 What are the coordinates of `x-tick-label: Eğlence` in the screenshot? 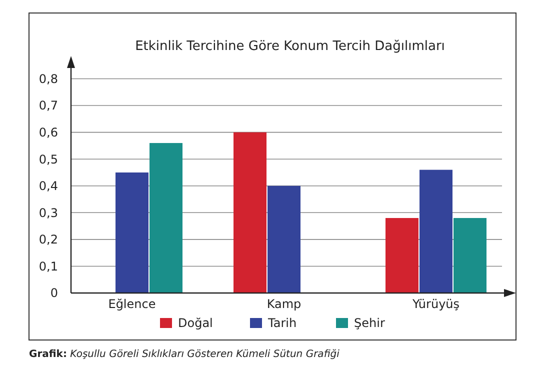 It's located at (132, 304).